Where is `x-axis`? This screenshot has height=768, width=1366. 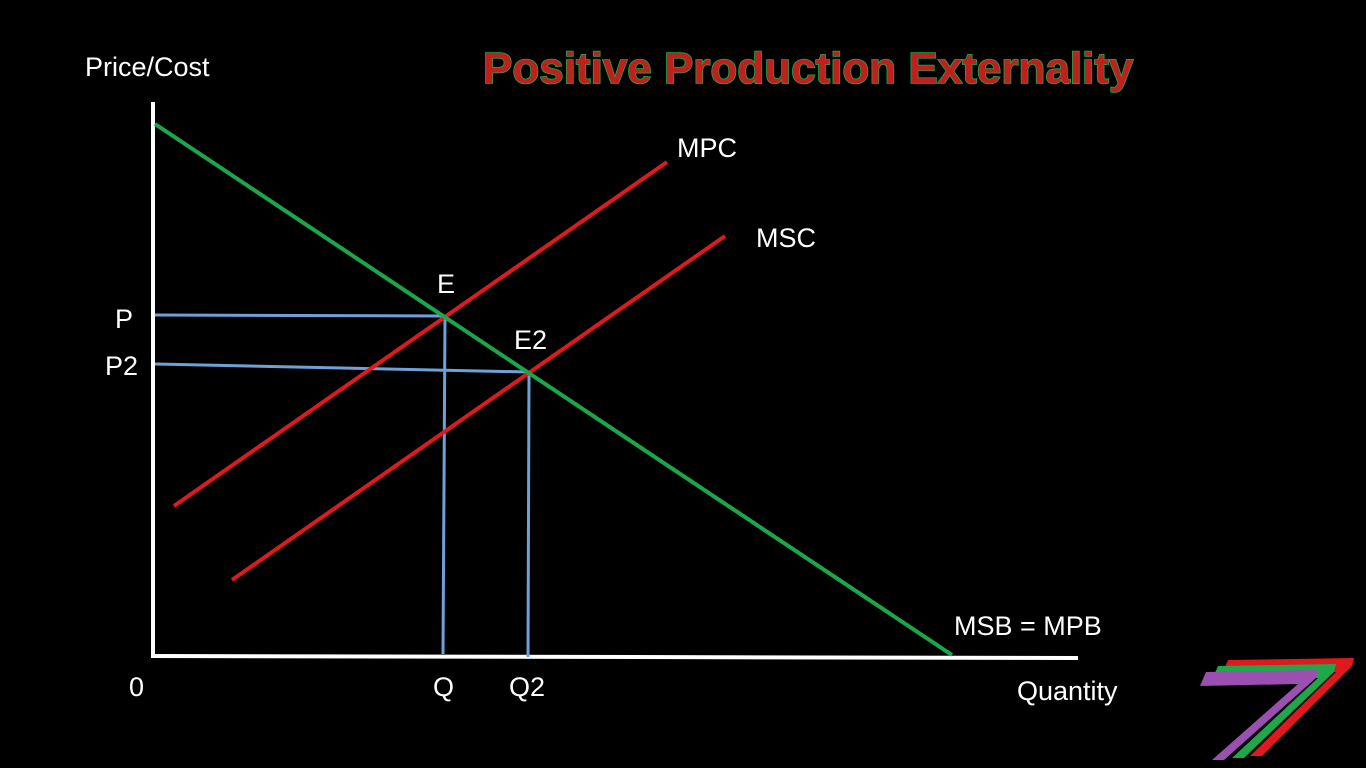 x-axis is located at coordinates (614, 657).